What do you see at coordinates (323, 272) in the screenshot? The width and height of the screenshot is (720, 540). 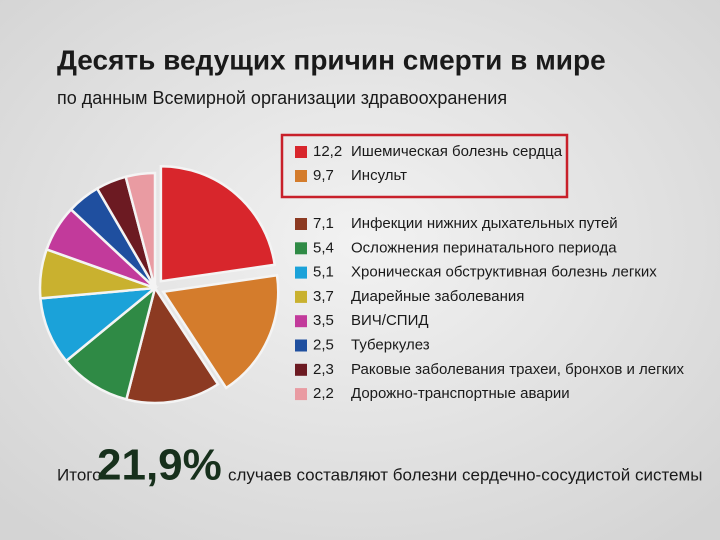 I see `legend-value: 5,1` at bounding box center [323, 272].